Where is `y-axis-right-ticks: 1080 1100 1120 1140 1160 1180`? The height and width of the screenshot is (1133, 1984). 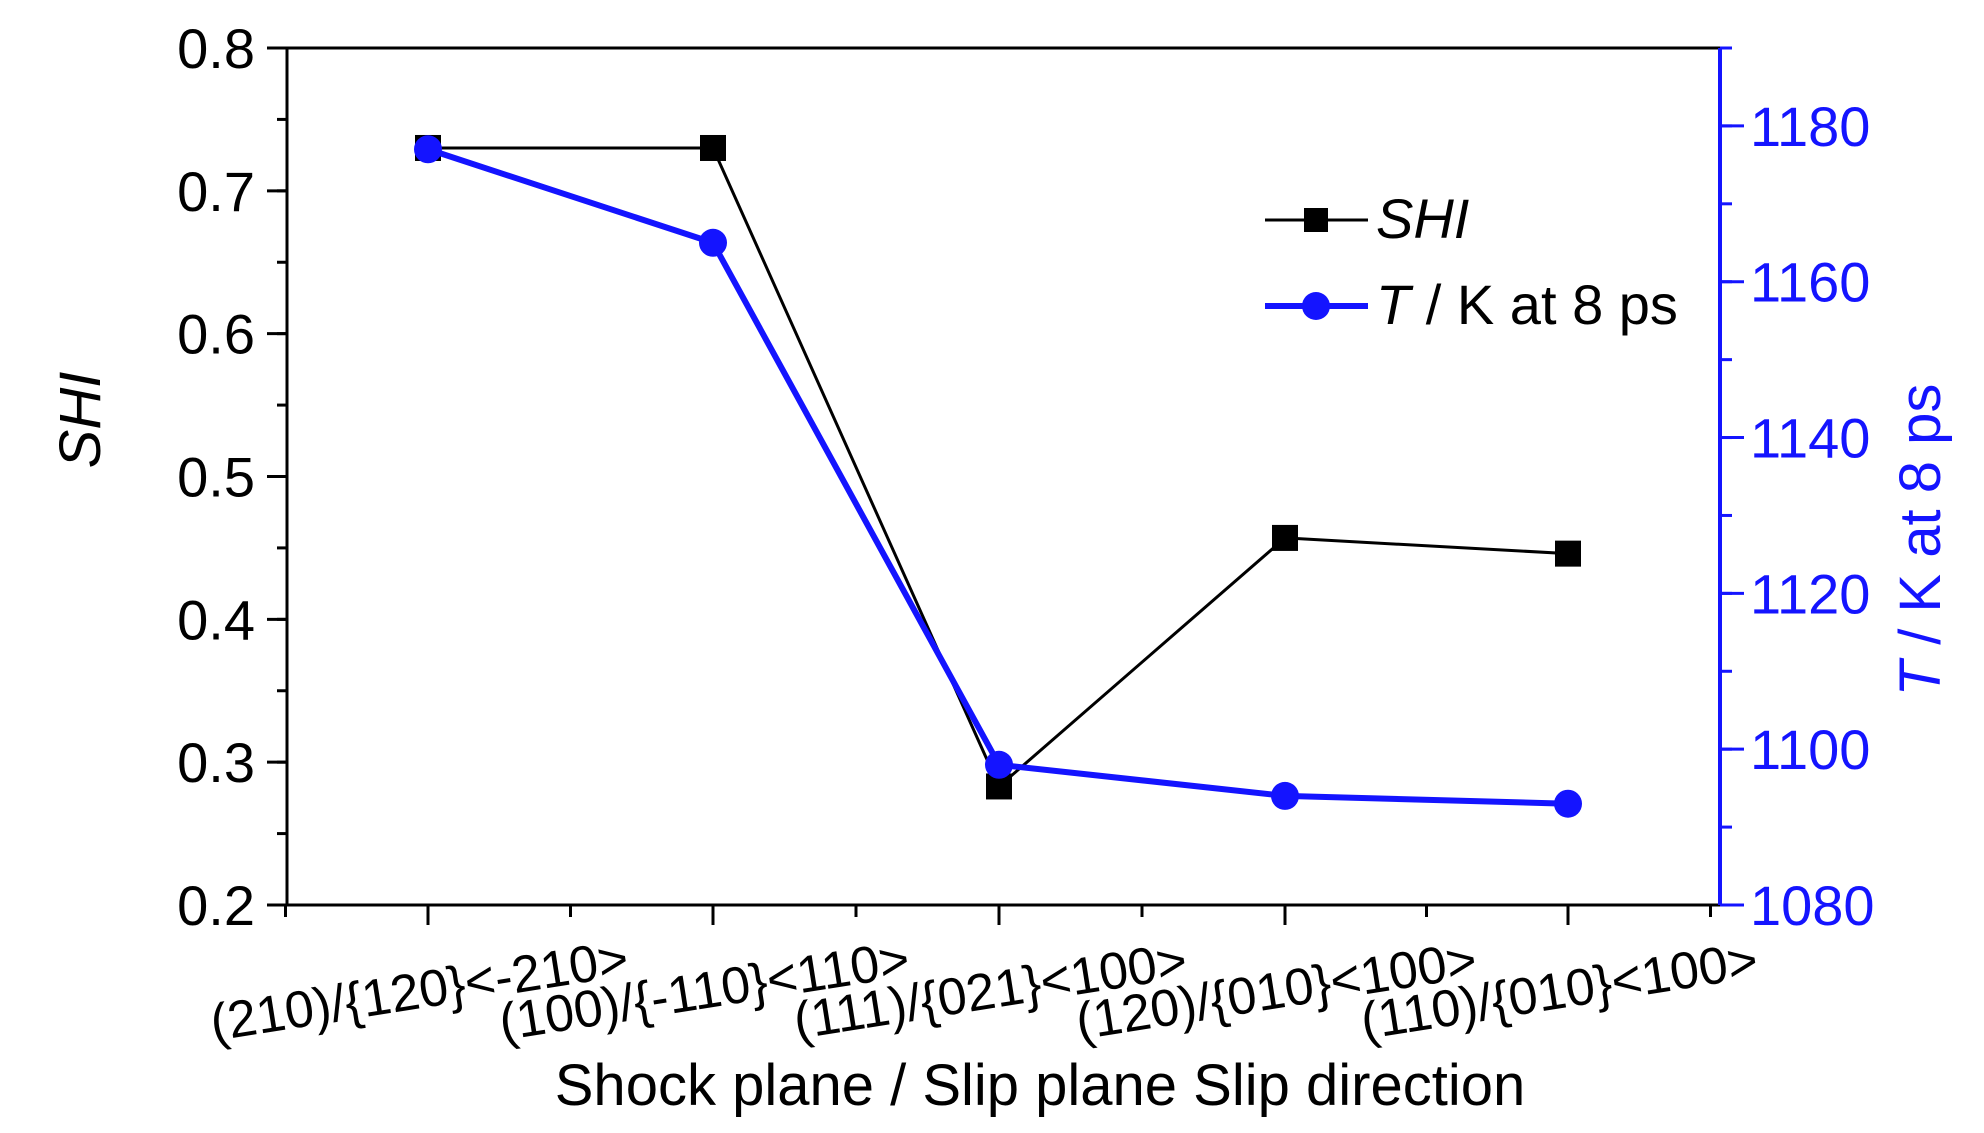 y-axis-right-ticks: 1080 1100 1120 1140 1160 1180 is located at coordinates (1797, 491).